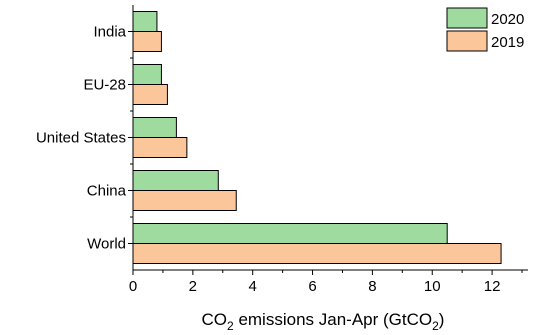  What do you see at coordinates (326, 282) in the screenshot?
I see `x-axis: 0 2 4 6 8 10 12` at bounding box center [326, 282].